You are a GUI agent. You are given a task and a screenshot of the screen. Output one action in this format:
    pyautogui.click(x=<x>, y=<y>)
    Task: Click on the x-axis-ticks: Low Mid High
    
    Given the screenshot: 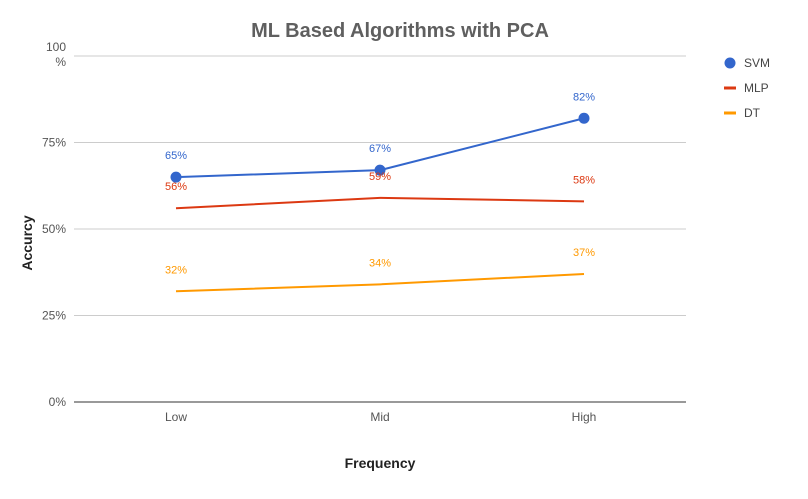 What is the action you would take?
    pyautogui.click(x=380, y=417)
    